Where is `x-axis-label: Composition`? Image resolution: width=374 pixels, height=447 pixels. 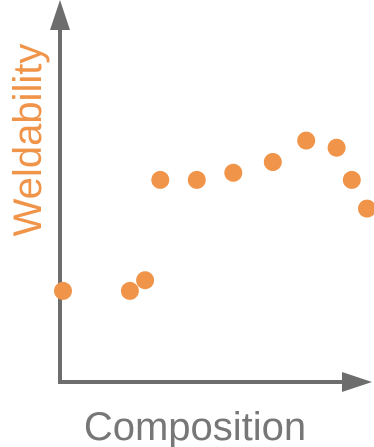
x-axis-label: Composition is located at coordinates (195, 426).